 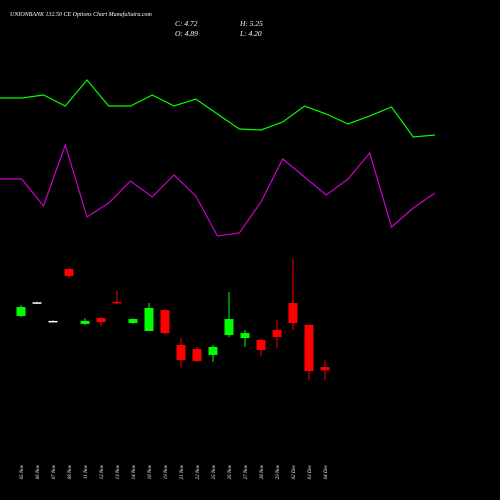 What do you see at coordinates (166, 471) in the screenshot?
I see `x-tick-label: 19 Nov` at bounding box center [166, 471].